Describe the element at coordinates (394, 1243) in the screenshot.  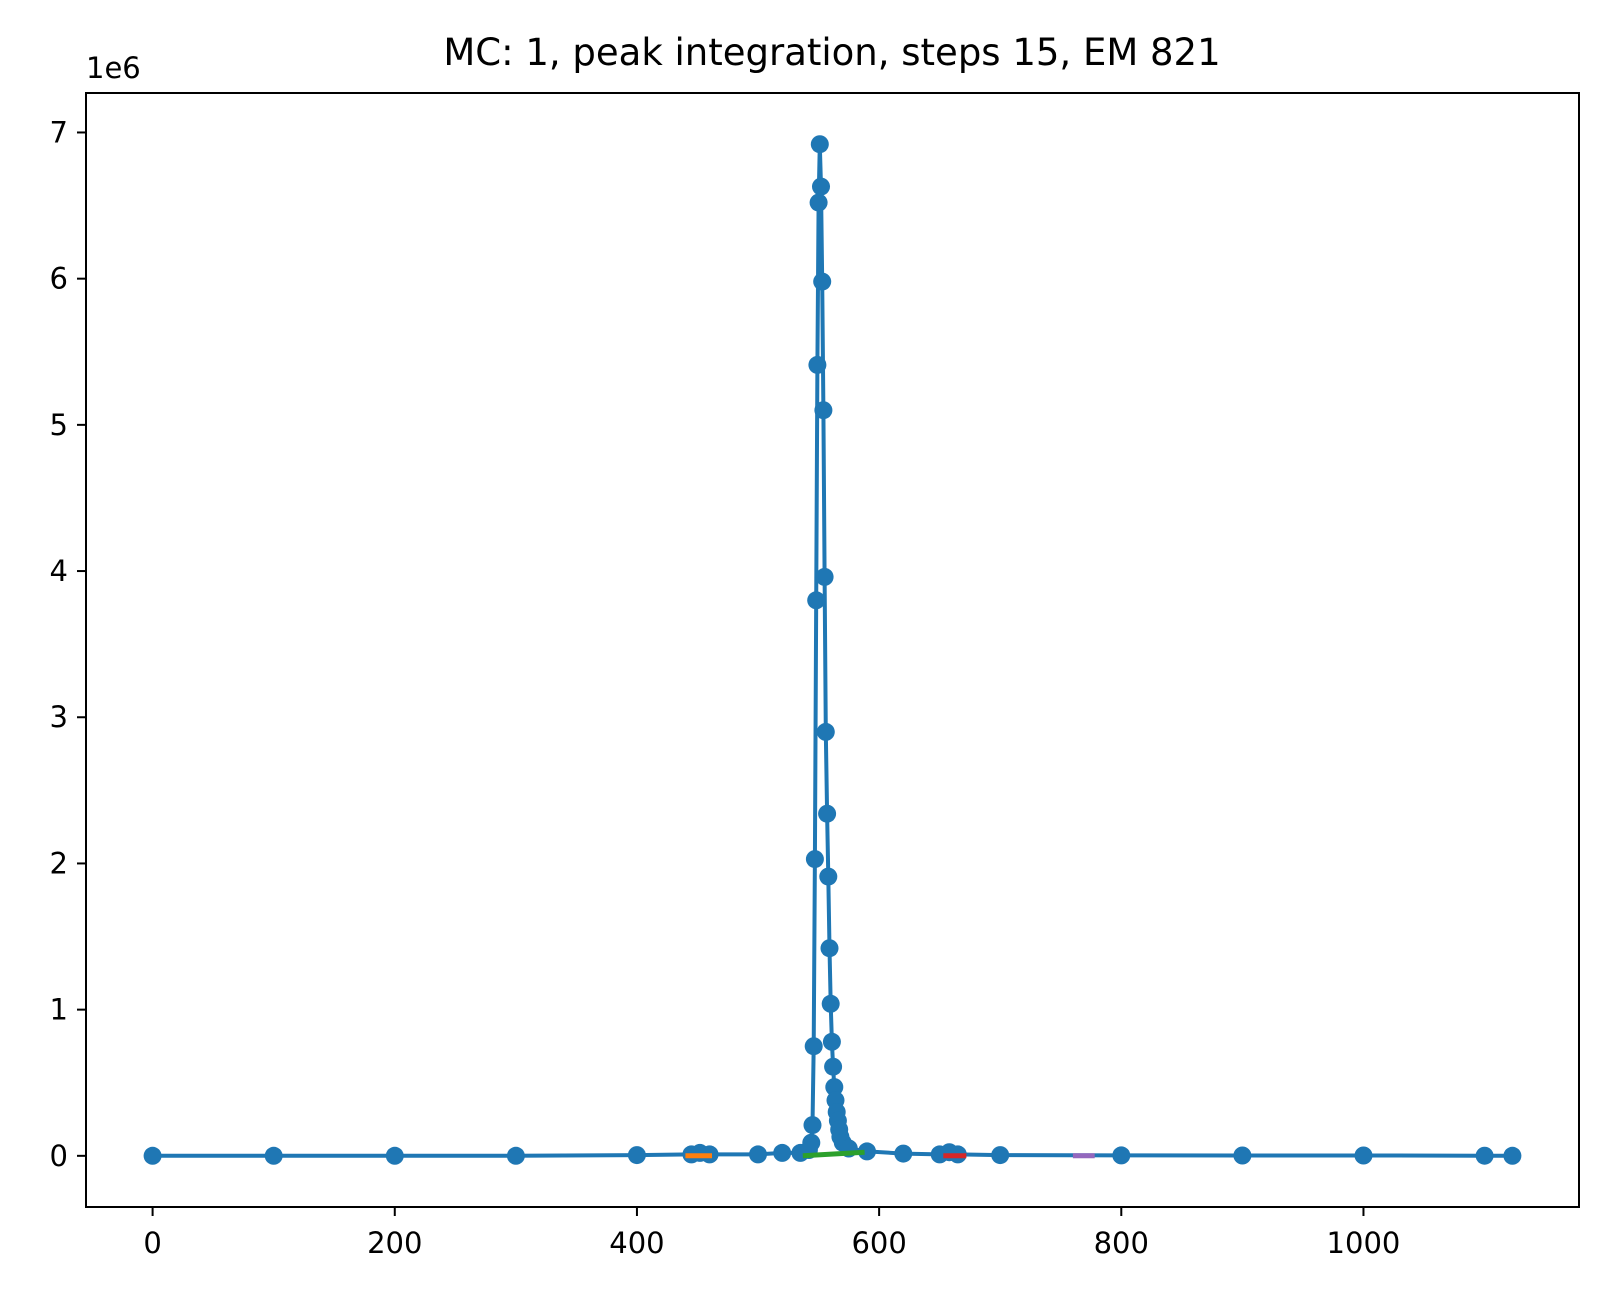
I see `x-tick-label: 200` at that location.